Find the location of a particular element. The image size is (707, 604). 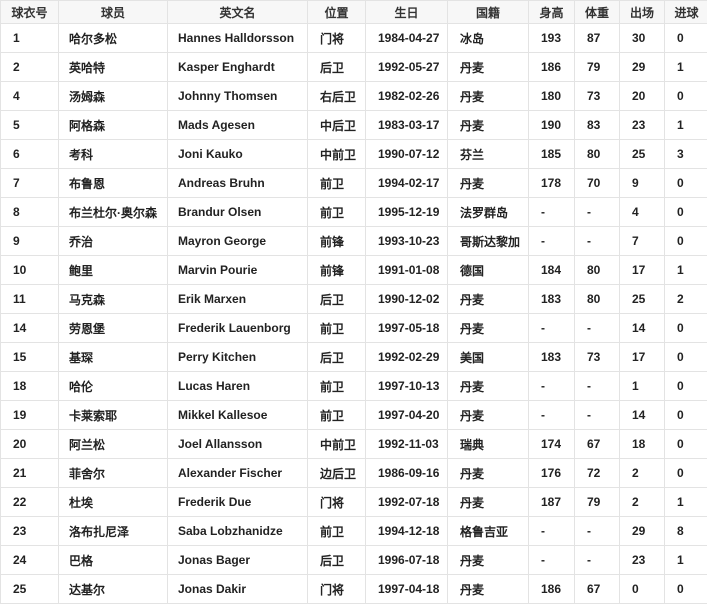

header-number: 球衣号 is located at coordinates (30, 12).